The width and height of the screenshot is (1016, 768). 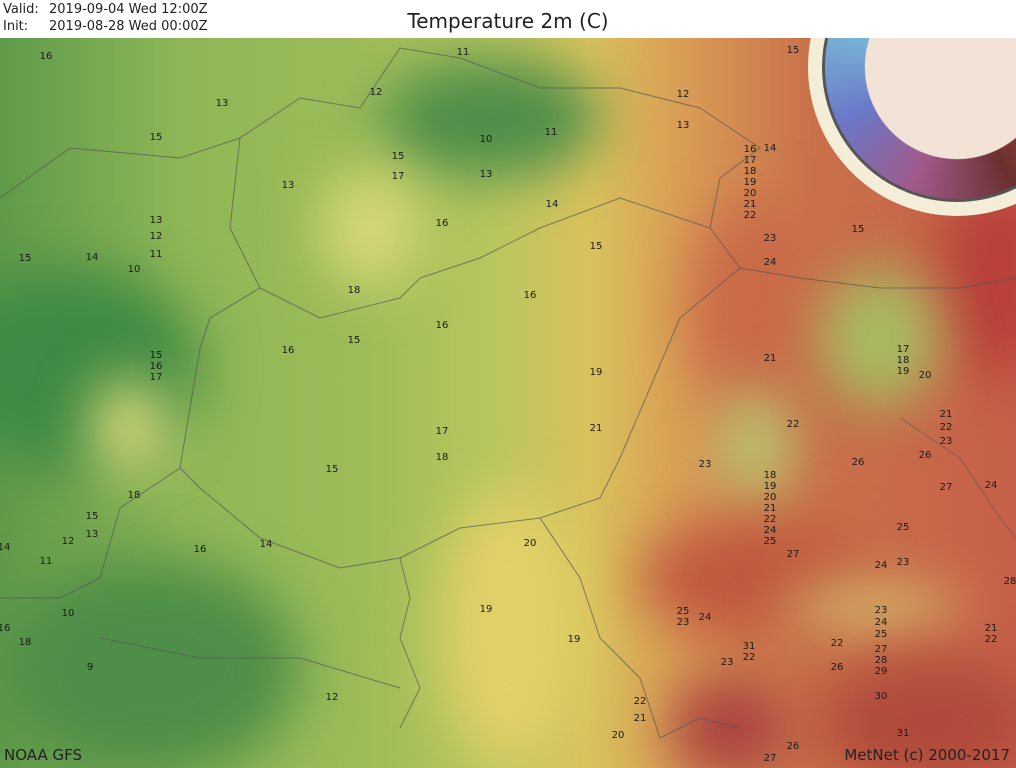 I want to click on valid-time: Valid: 2019-09-04 Wed 12:00Z, so click(x=105, y=9).